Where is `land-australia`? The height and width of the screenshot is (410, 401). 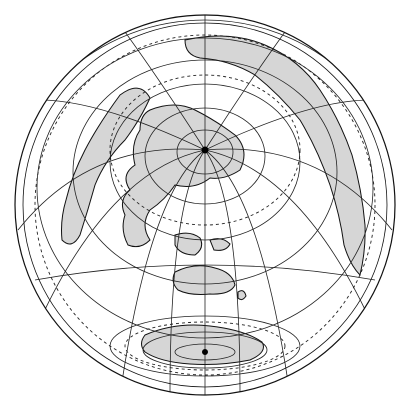 land-australia is located at coordinates (204, 280).